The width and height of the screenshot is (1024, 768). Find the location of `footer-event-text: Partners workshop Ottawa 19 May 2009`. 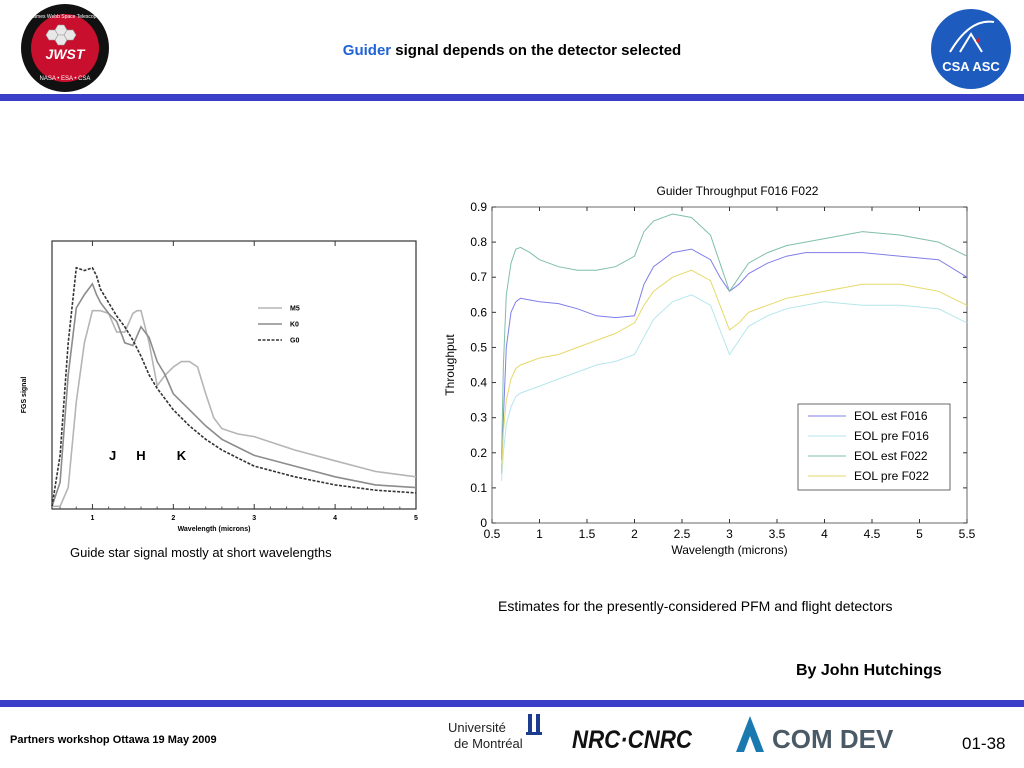

footer-event-text: Partners workshop Ottawa 19 May 2009 is located at coordinates (113, 740).